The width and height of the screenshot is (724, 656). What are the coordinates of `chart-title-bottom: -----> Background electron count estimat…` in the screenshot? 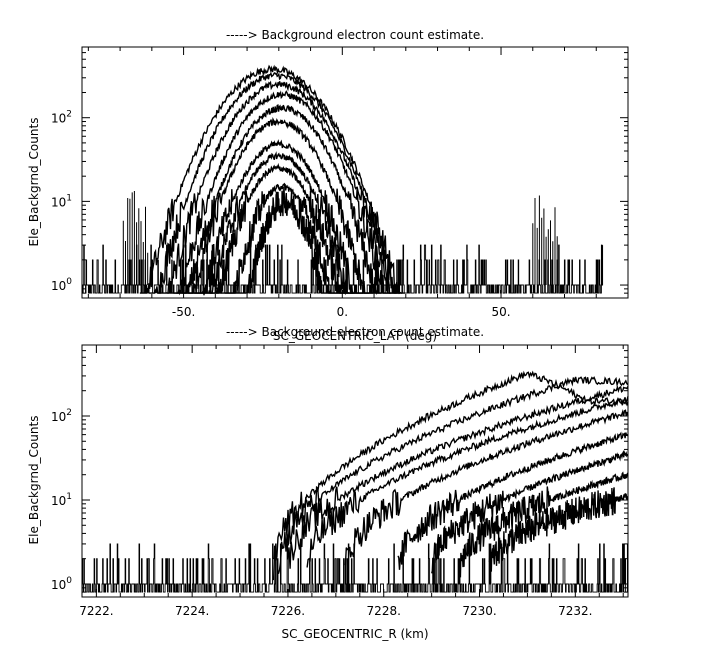 It's located at (355, 332).